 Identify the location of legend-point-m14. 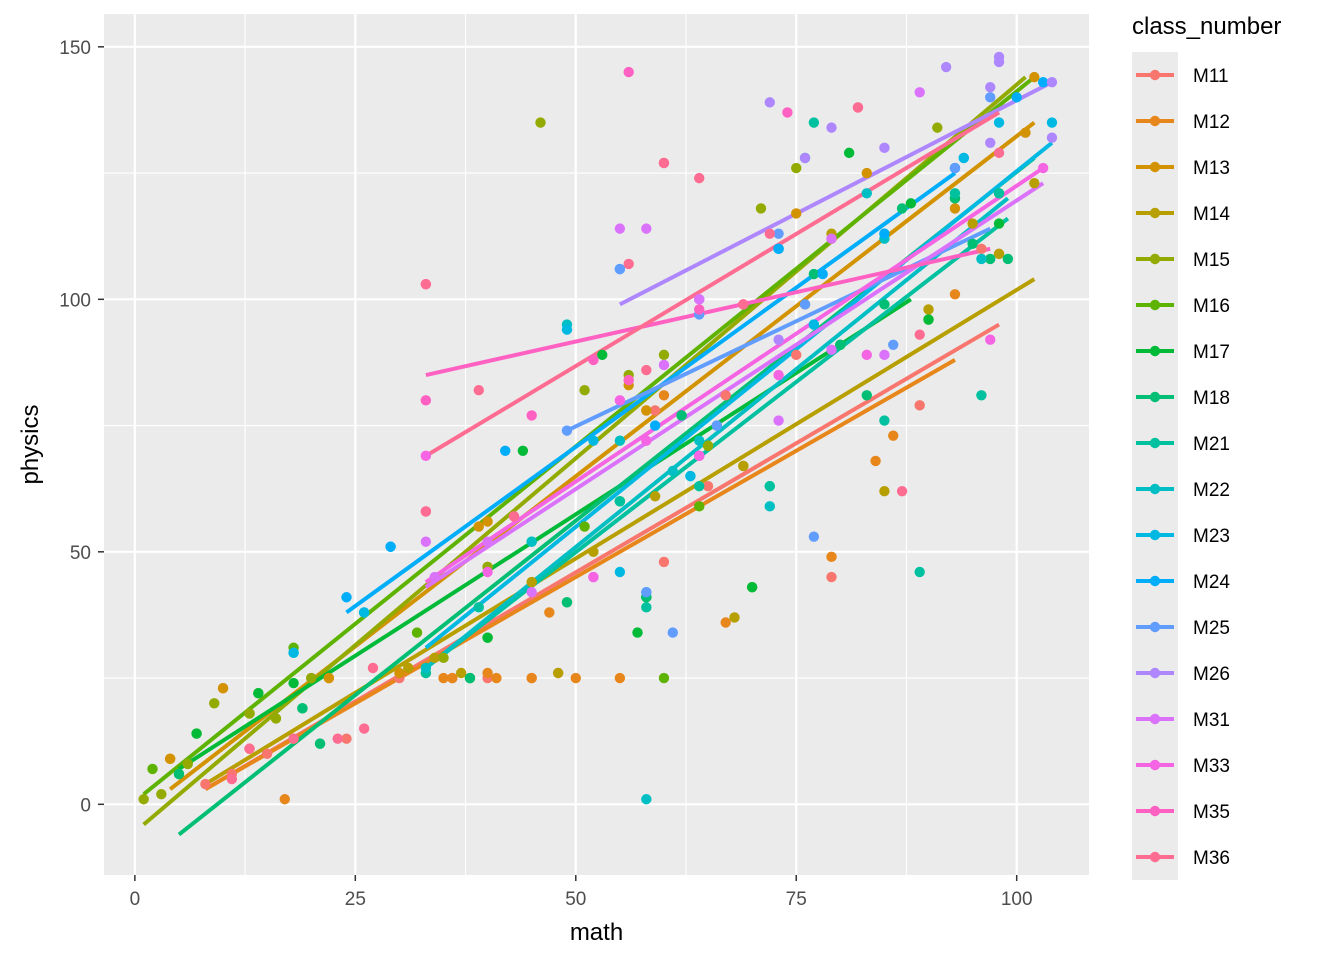
(1155, 213).